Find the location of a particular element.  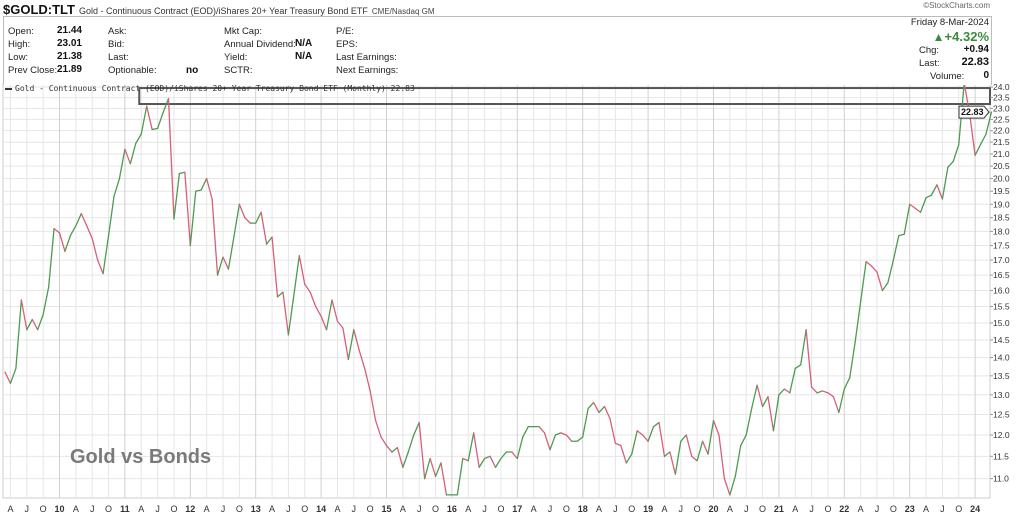

triangle-up-icon: ▲ is located at coordinates (938, 37).